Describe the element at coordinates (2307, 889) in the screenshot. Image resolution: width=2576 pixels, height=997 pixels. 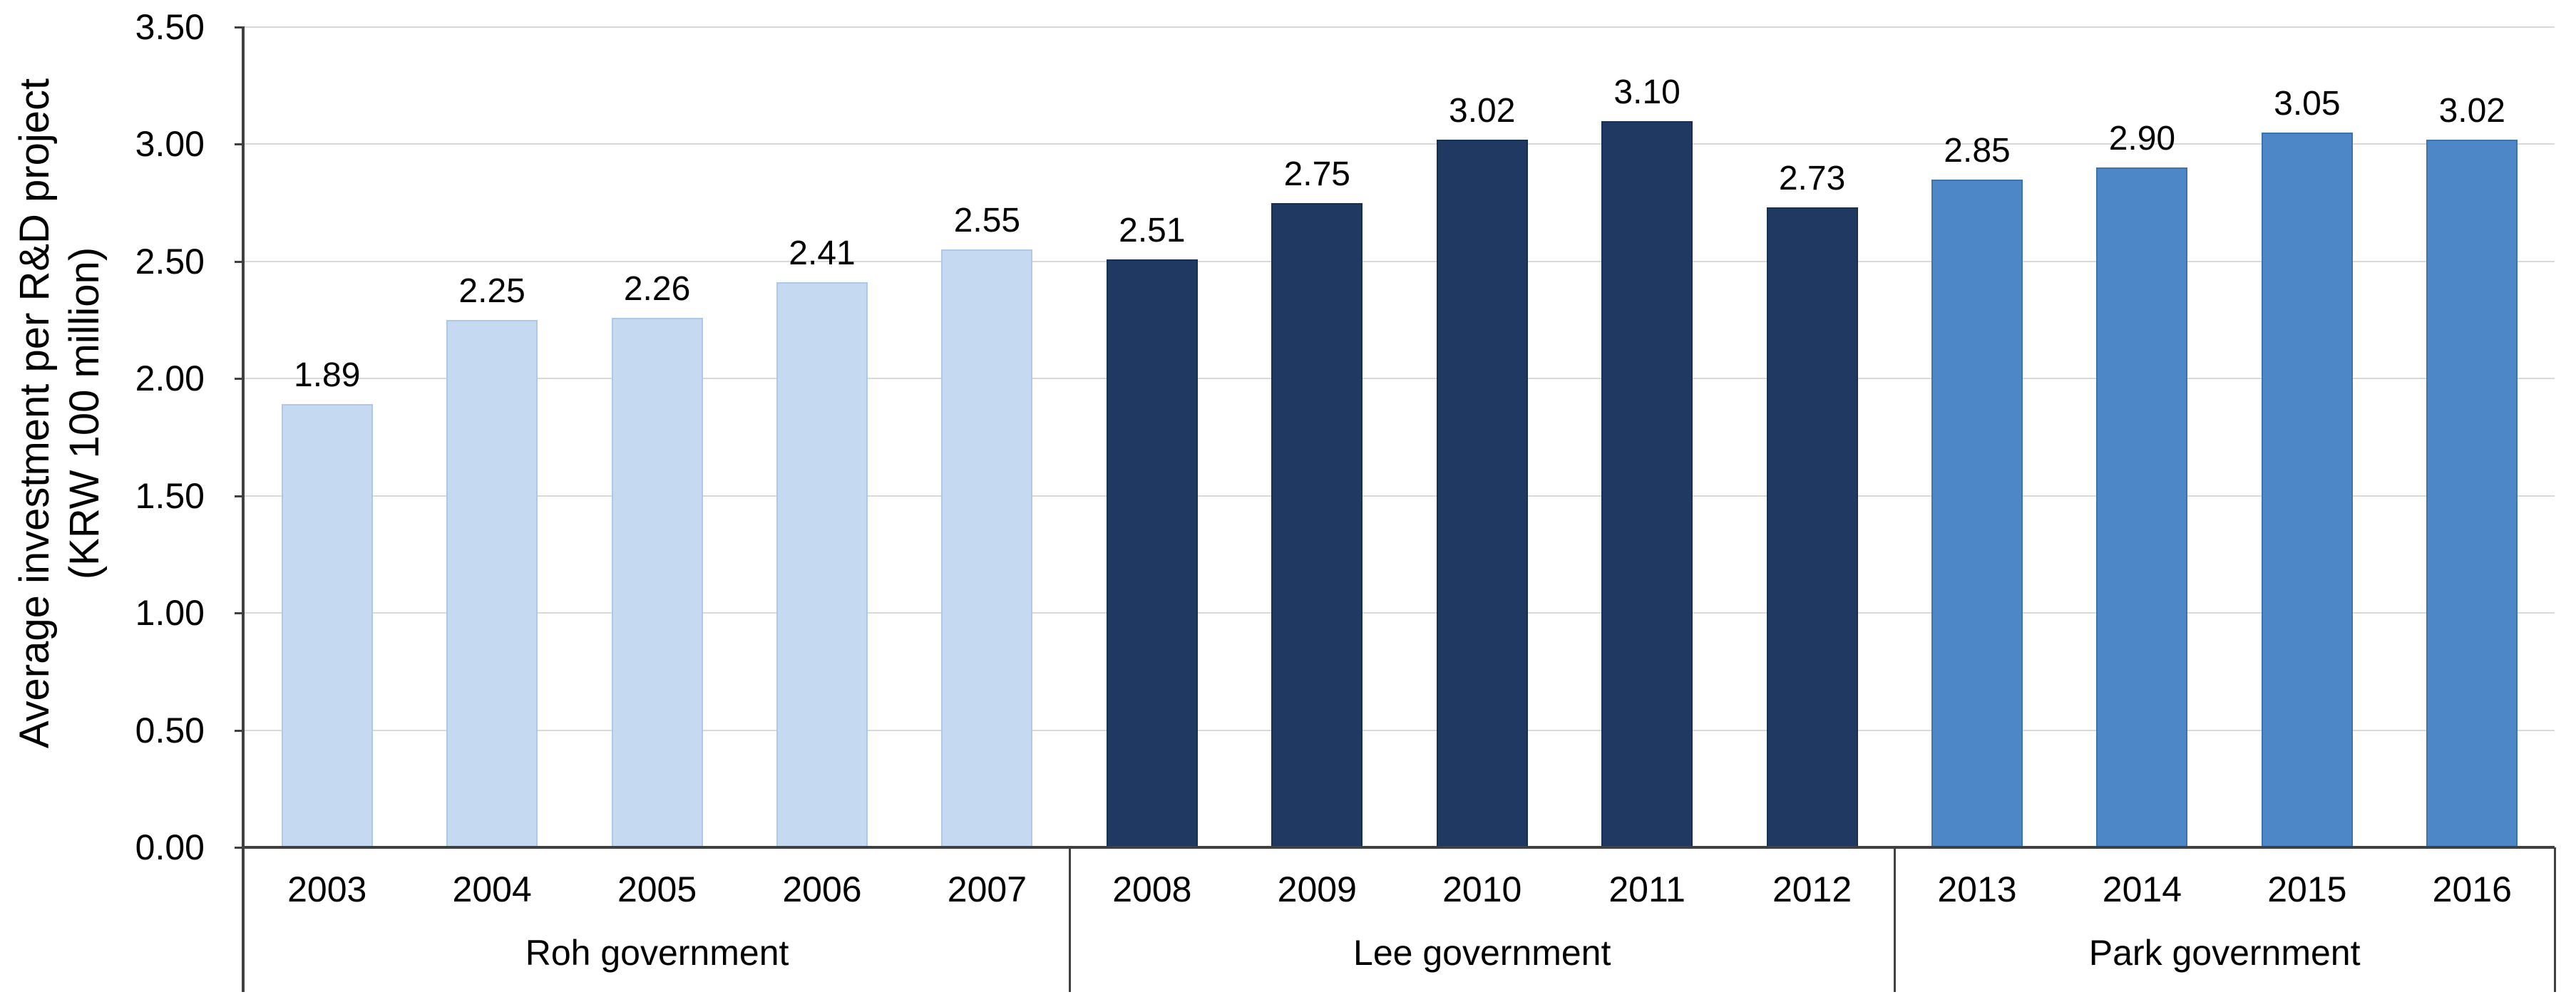
I see `x-tick-label: 2015` at that location.